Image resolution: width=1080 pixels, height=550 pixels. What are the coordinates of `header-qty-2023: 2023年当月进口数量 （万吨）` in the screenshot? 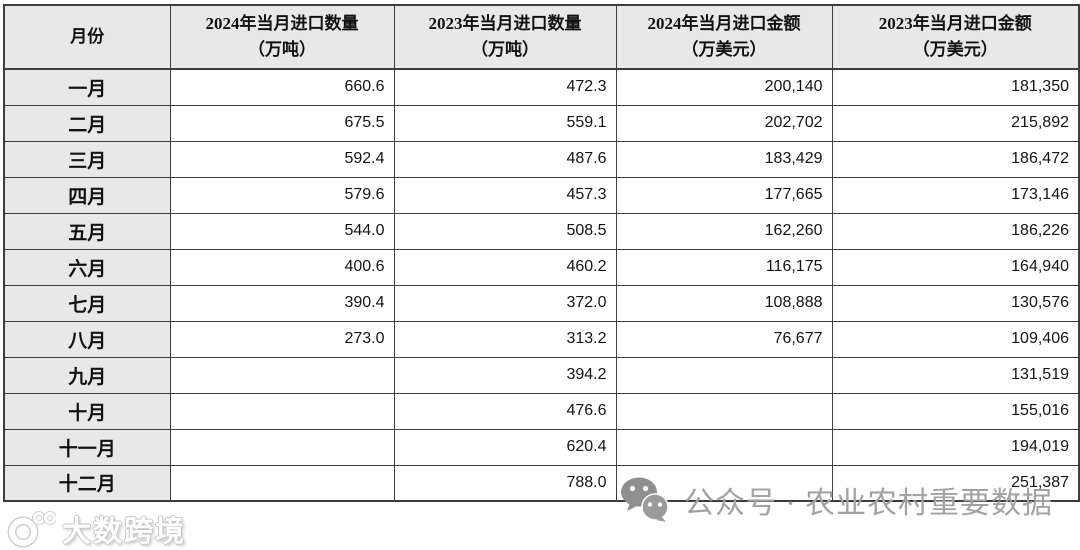 It's located at (505, 37).